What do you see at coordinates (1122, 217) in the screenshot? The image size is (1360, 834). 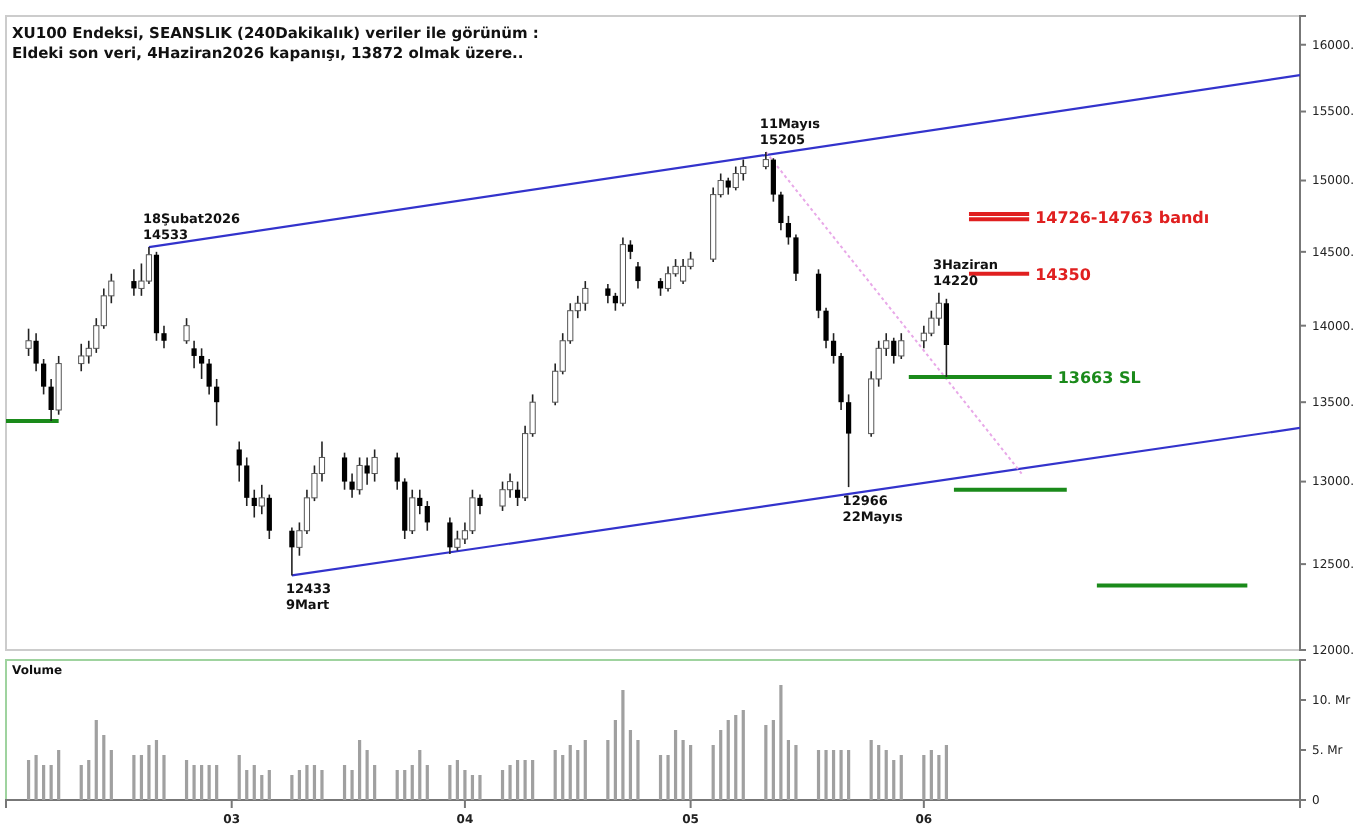 I see `annotation: 14726-14763 bandı` at bounding box center [1122, 217].